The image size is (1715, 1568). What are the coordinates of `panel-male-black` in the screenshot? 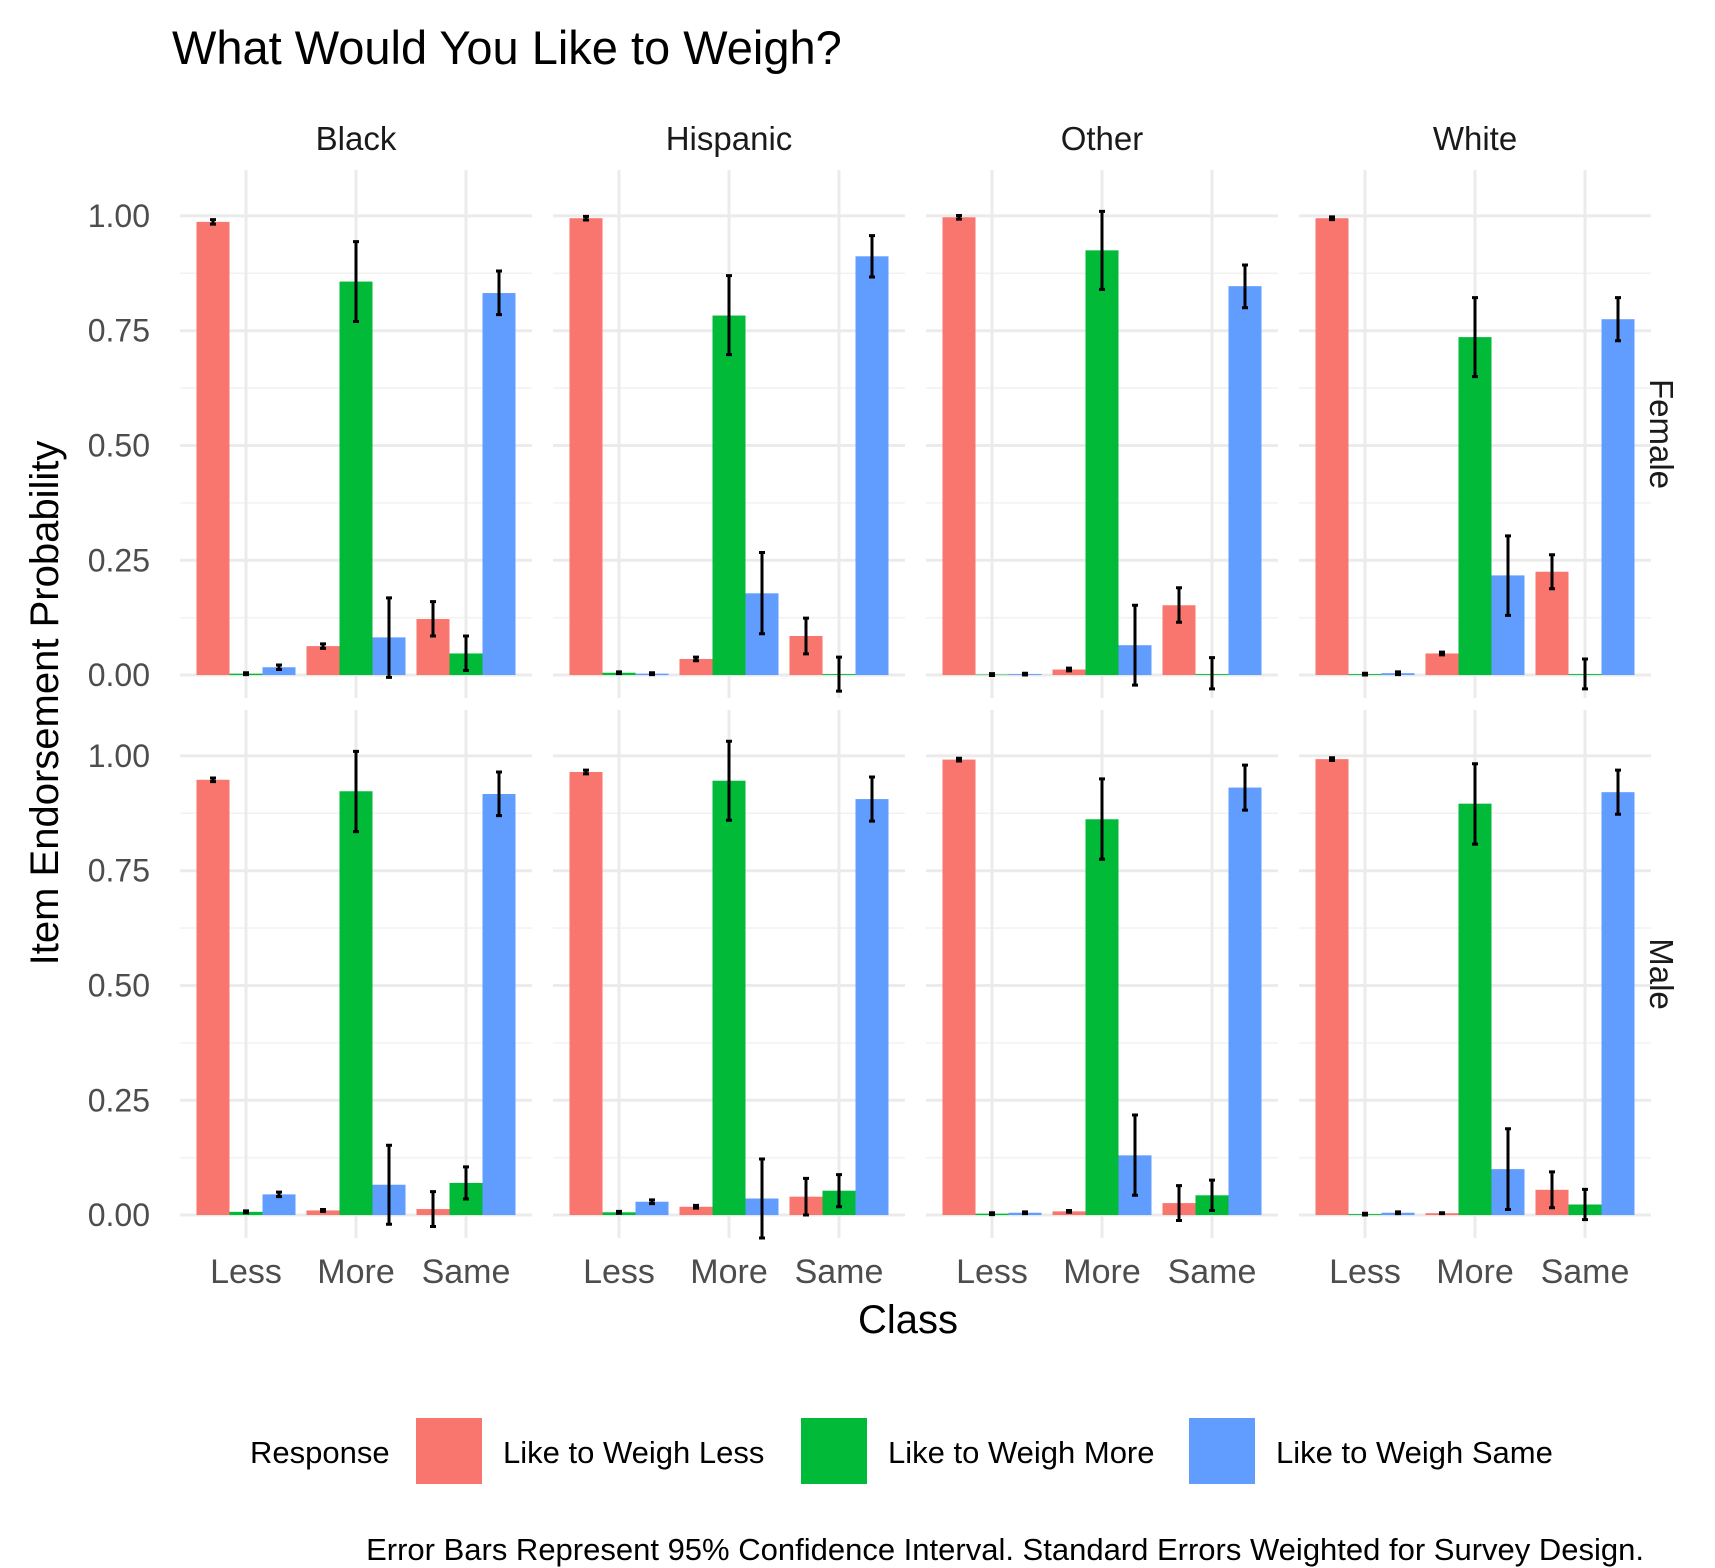 It's located at (356, 974).